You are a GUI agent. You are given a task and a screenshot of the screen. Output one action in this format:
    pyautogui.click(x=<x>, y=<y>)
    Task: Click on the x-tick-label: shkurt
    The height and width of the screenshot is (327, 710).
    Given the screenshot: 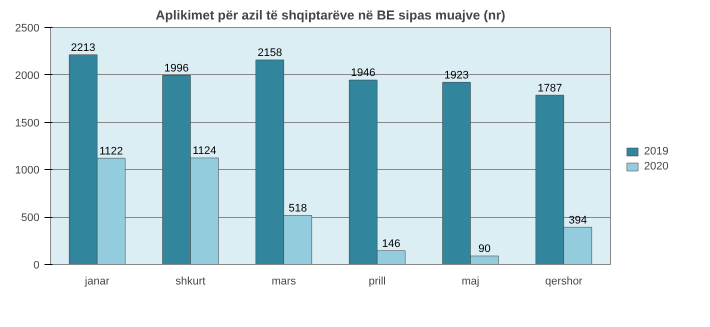 What is the action you would take?
    pyautogui.click(x=191, y=282)
    